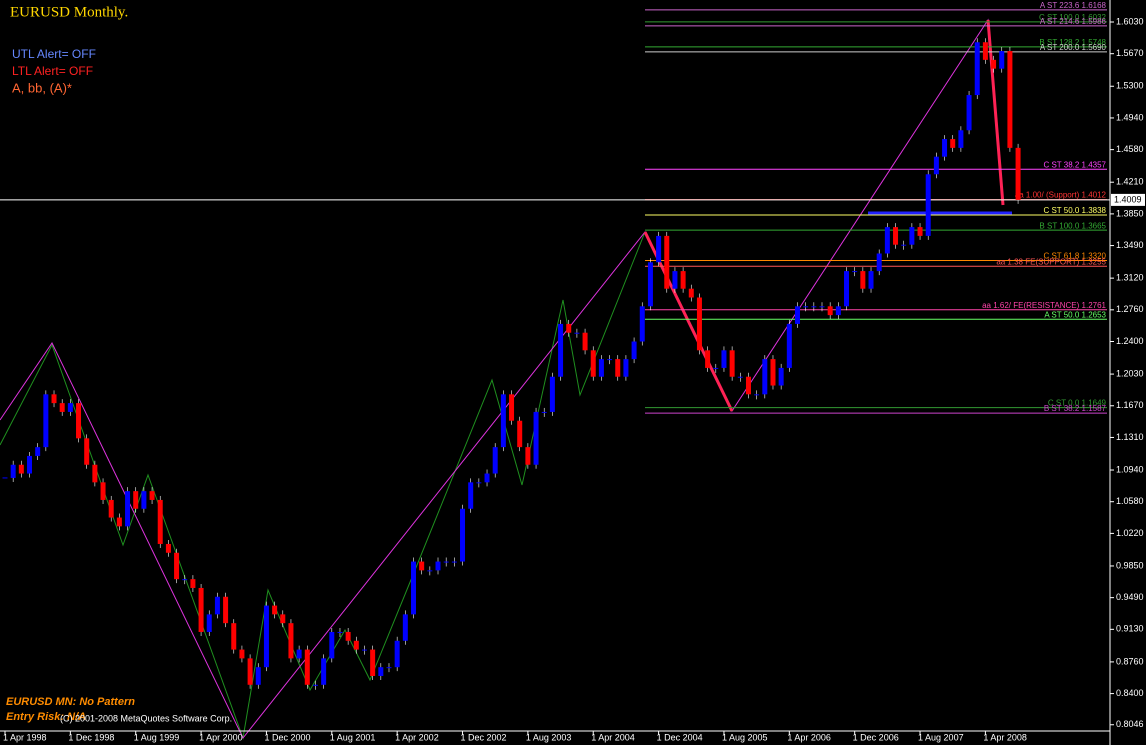  Describe the element at coordinates (42, 87) in the screenshot. I see `wave-label: A, bb, (A)*` at that location.